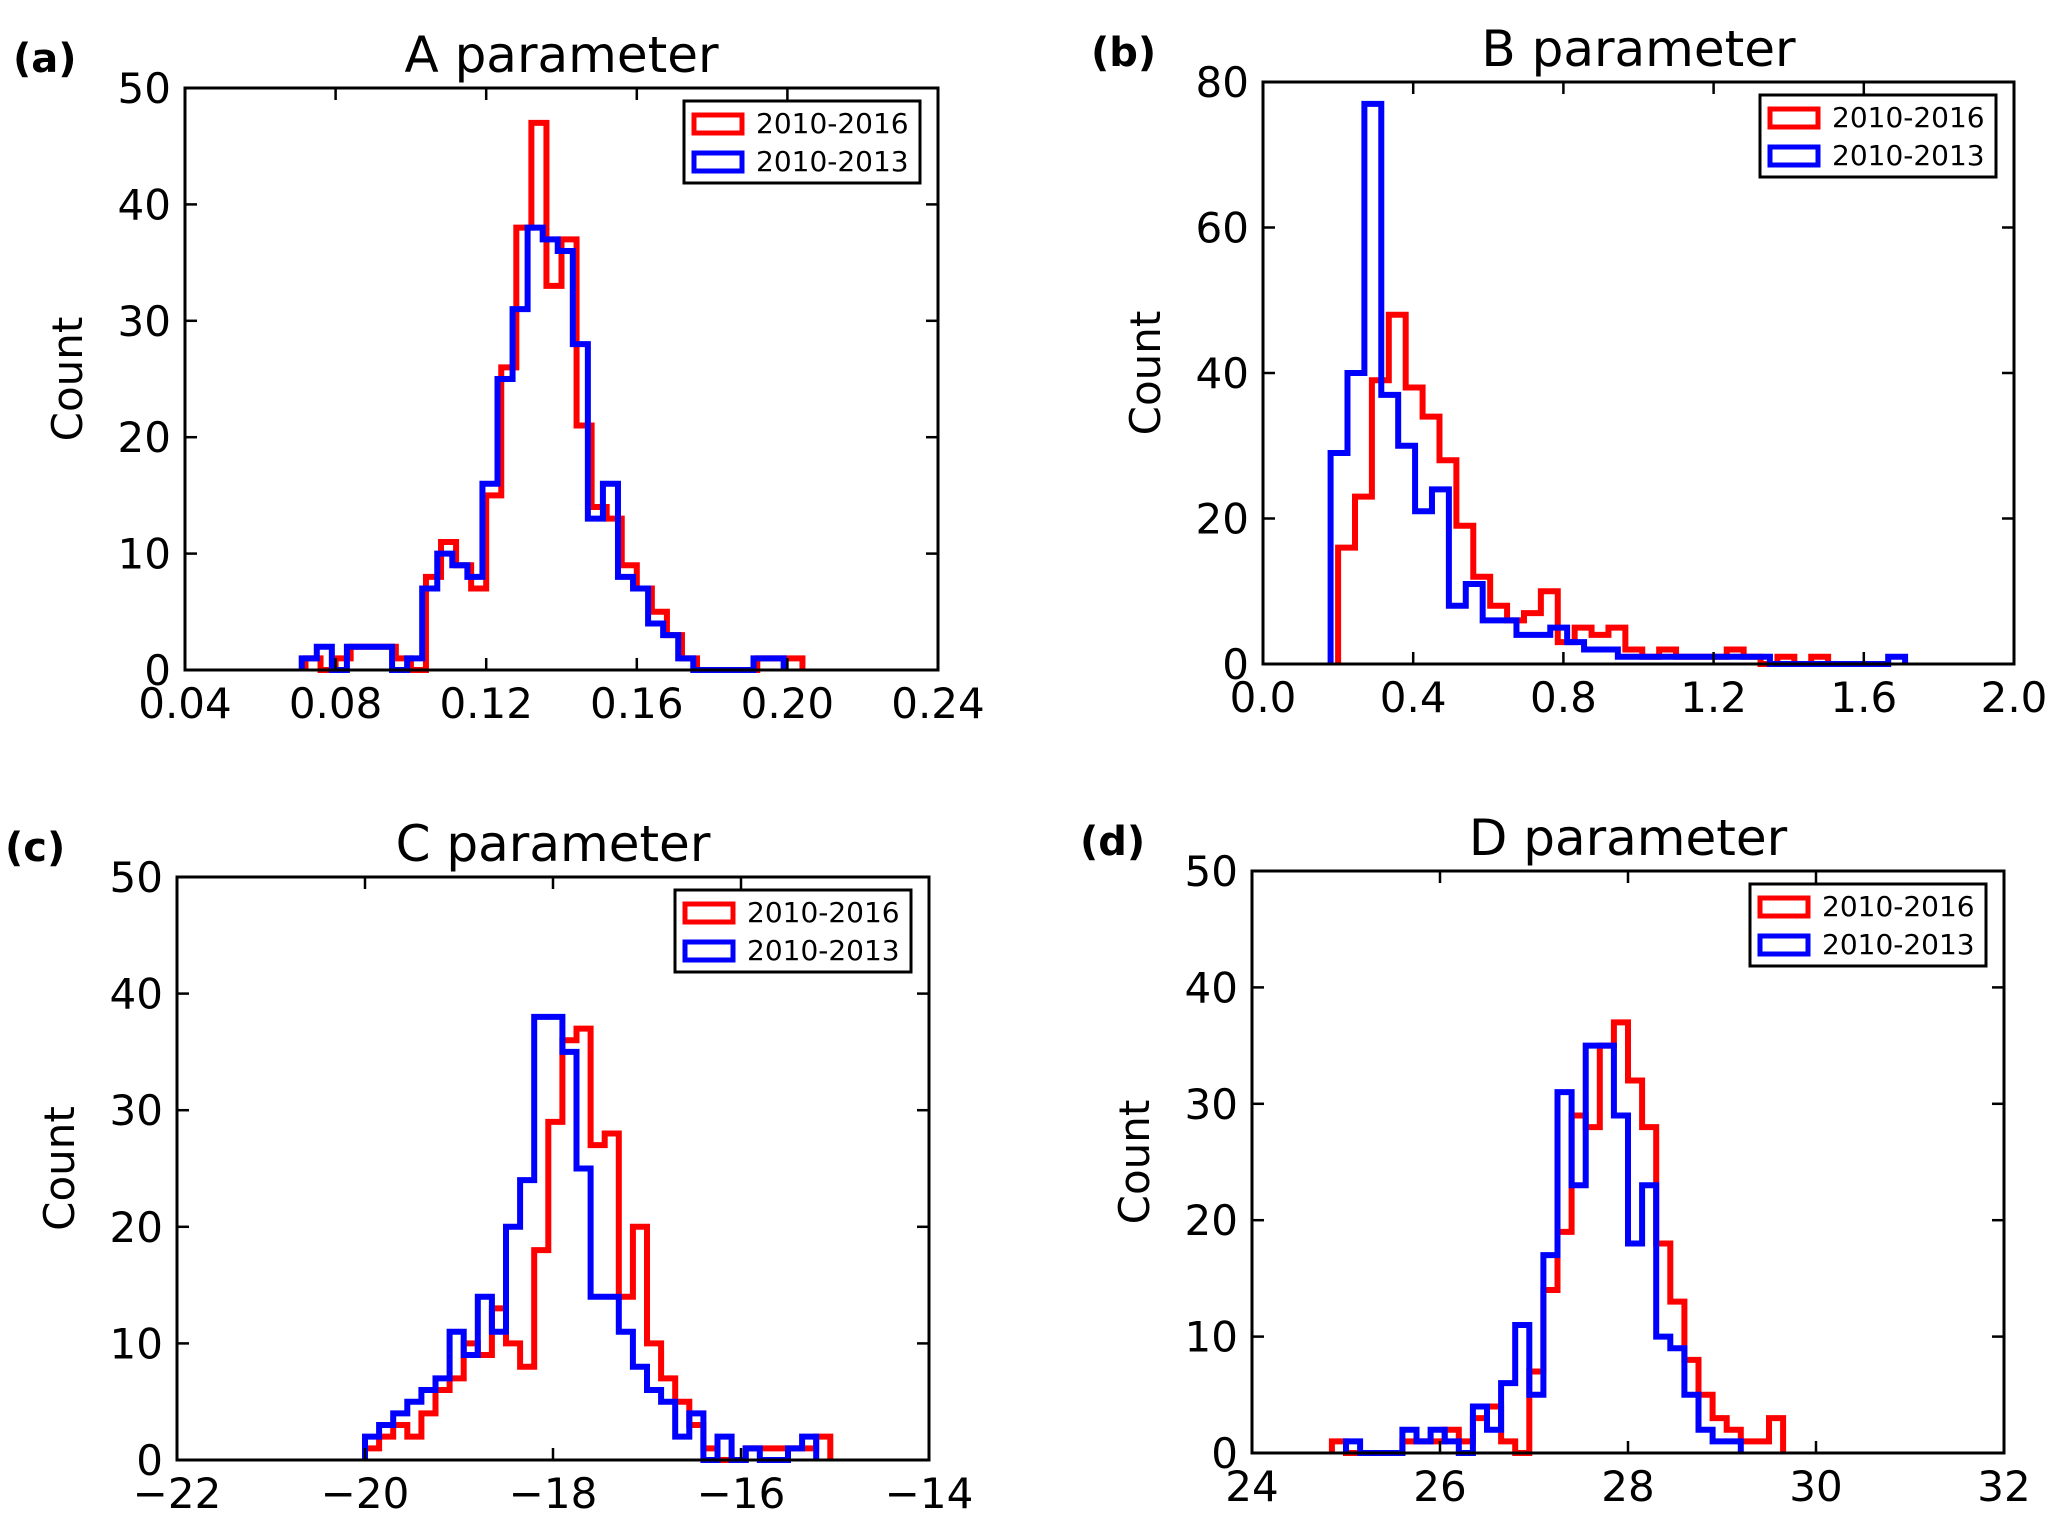 Image resolution: width=2057 pixels, height=1518 pixels. What do you see at coordinates (1413, 697) in the screenshot?
I see `x-tick-label: 0.4` at bounding box center [1413, 697].